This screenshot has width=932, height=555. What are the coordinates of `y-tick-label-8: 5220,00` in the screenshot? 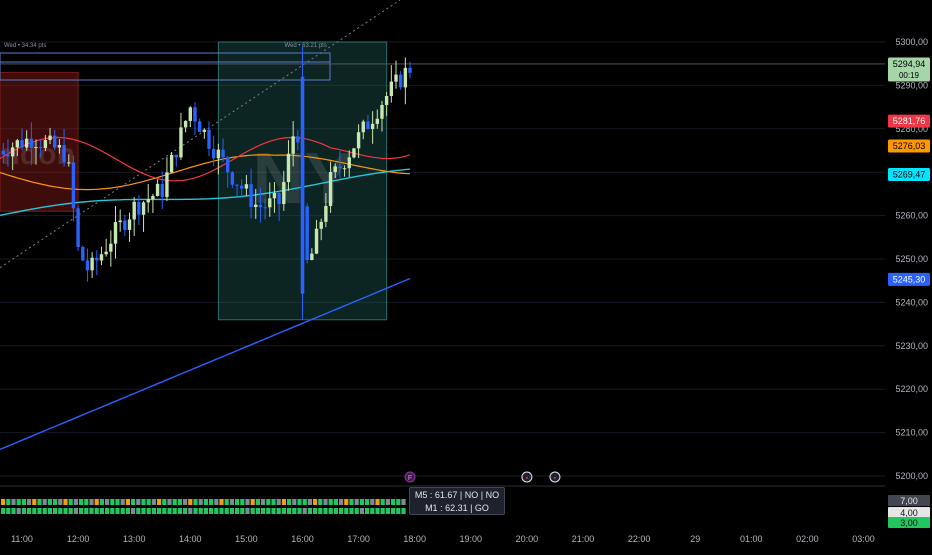 It's located at (911, 389).